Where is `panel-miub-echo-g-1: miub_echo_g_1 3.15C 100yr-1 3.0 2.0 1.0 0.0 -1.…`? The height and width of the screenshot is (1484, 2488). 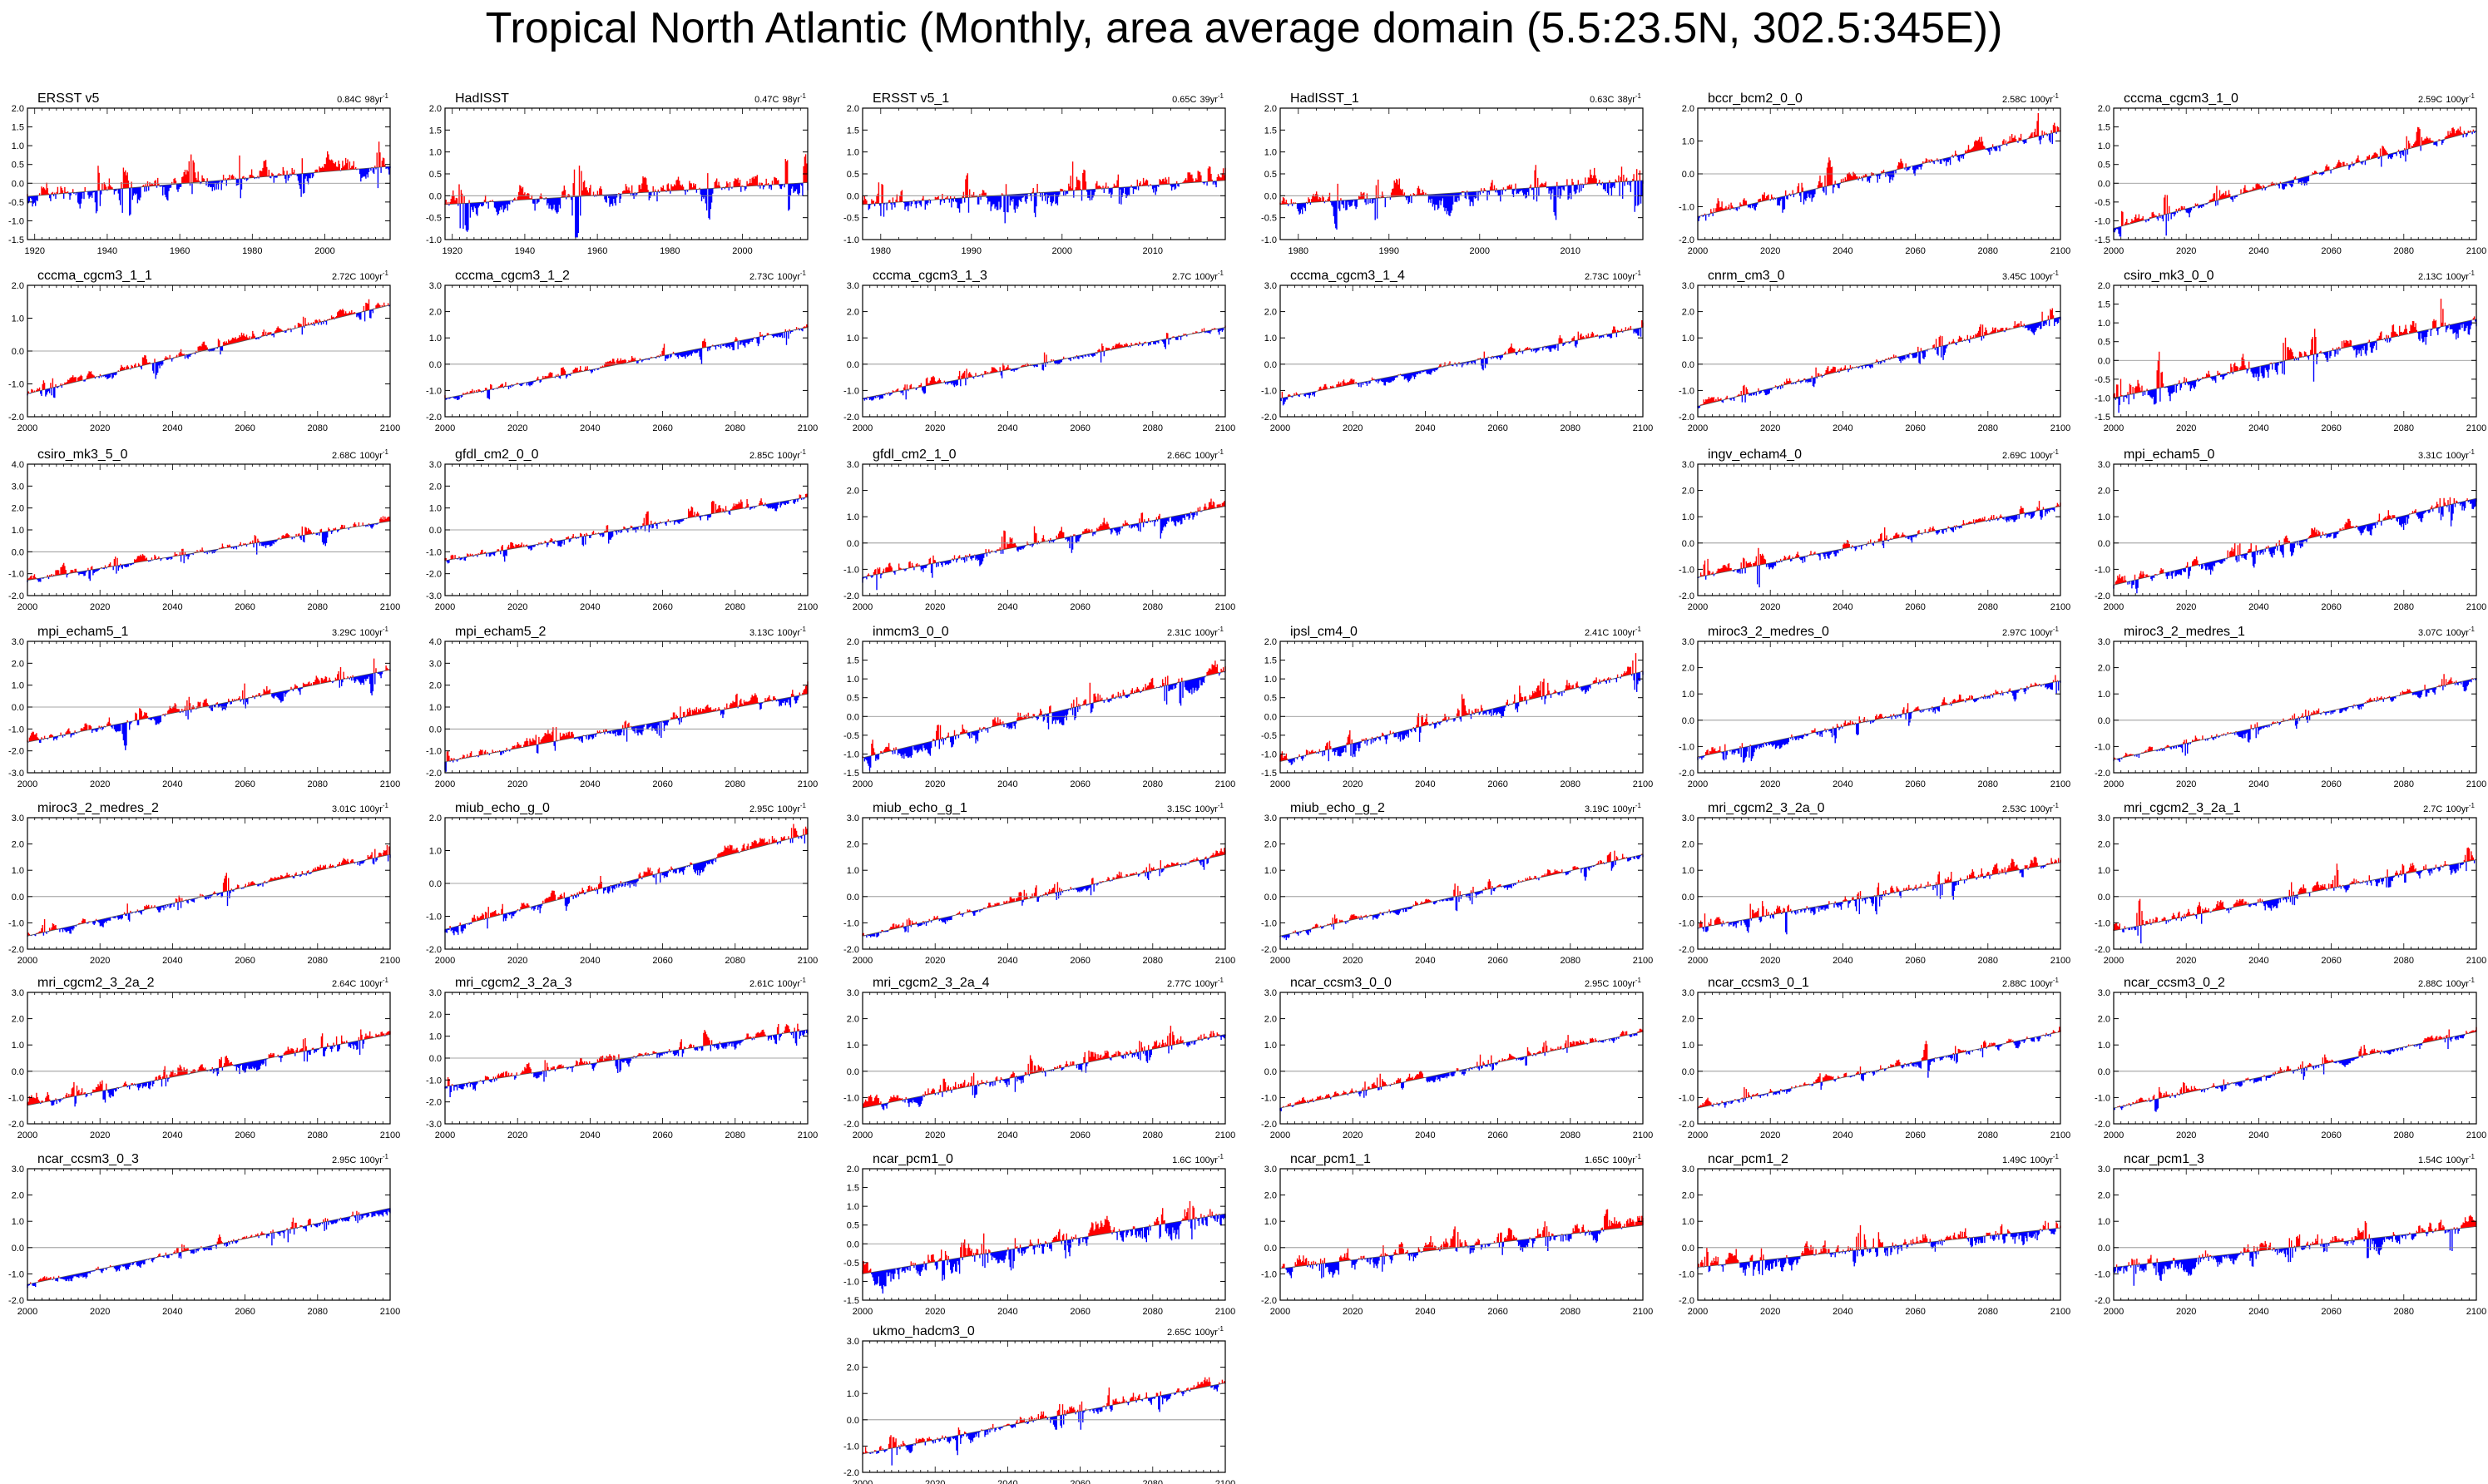
panel-miub-echo-g-1: miub_echo_g_1 3.15C 100yr-1 3.0 2.0 1.0 0.0 -1.… is located at coordinates (1039, 884).